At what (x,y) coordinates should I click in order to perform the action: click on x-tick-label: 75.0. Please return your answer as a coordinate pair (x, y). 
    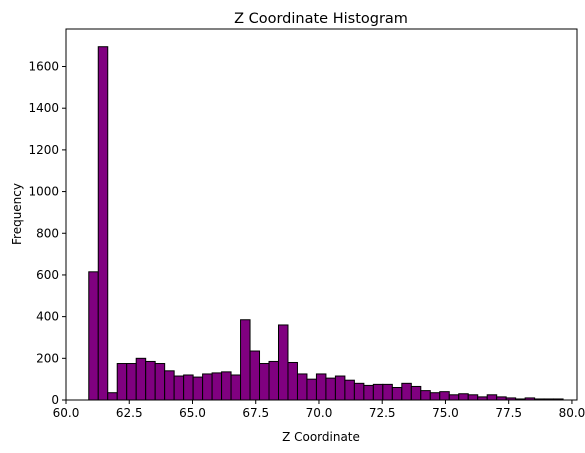
    Looking at the image, I should click on (445, 413).